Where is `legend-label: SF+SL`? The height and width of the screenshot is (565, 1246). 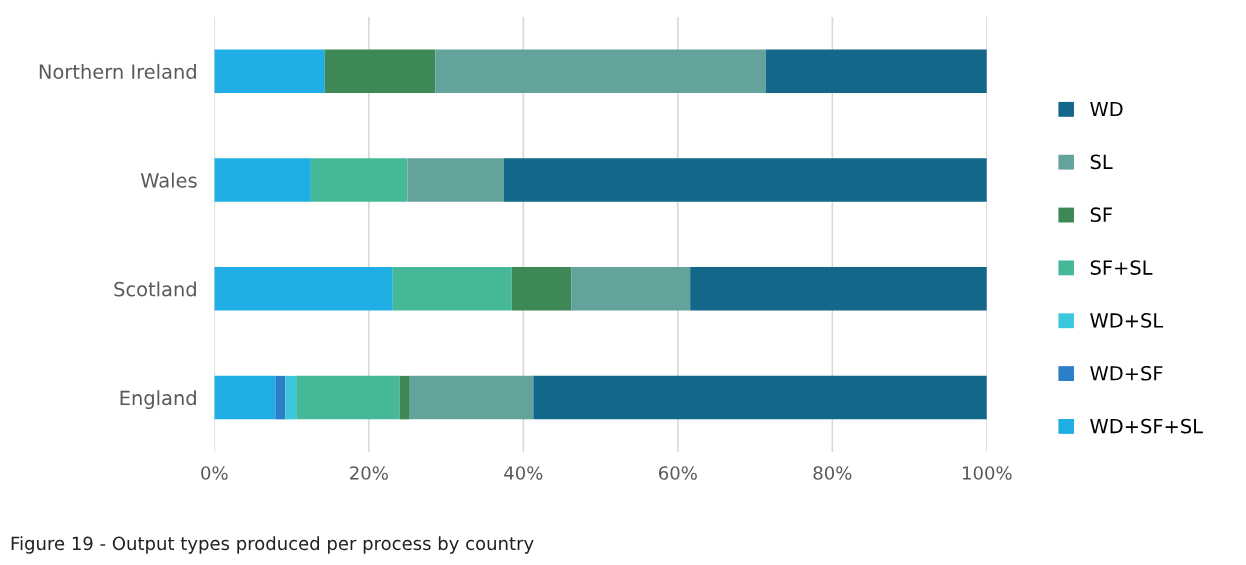 legend-label: SF+SL is located at coordinates (1121, 267).